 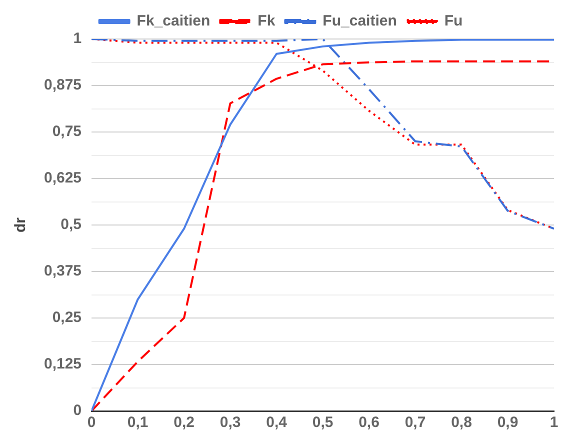 I want to click on y-tick-label: 0,375, so click(x=63, y=271).